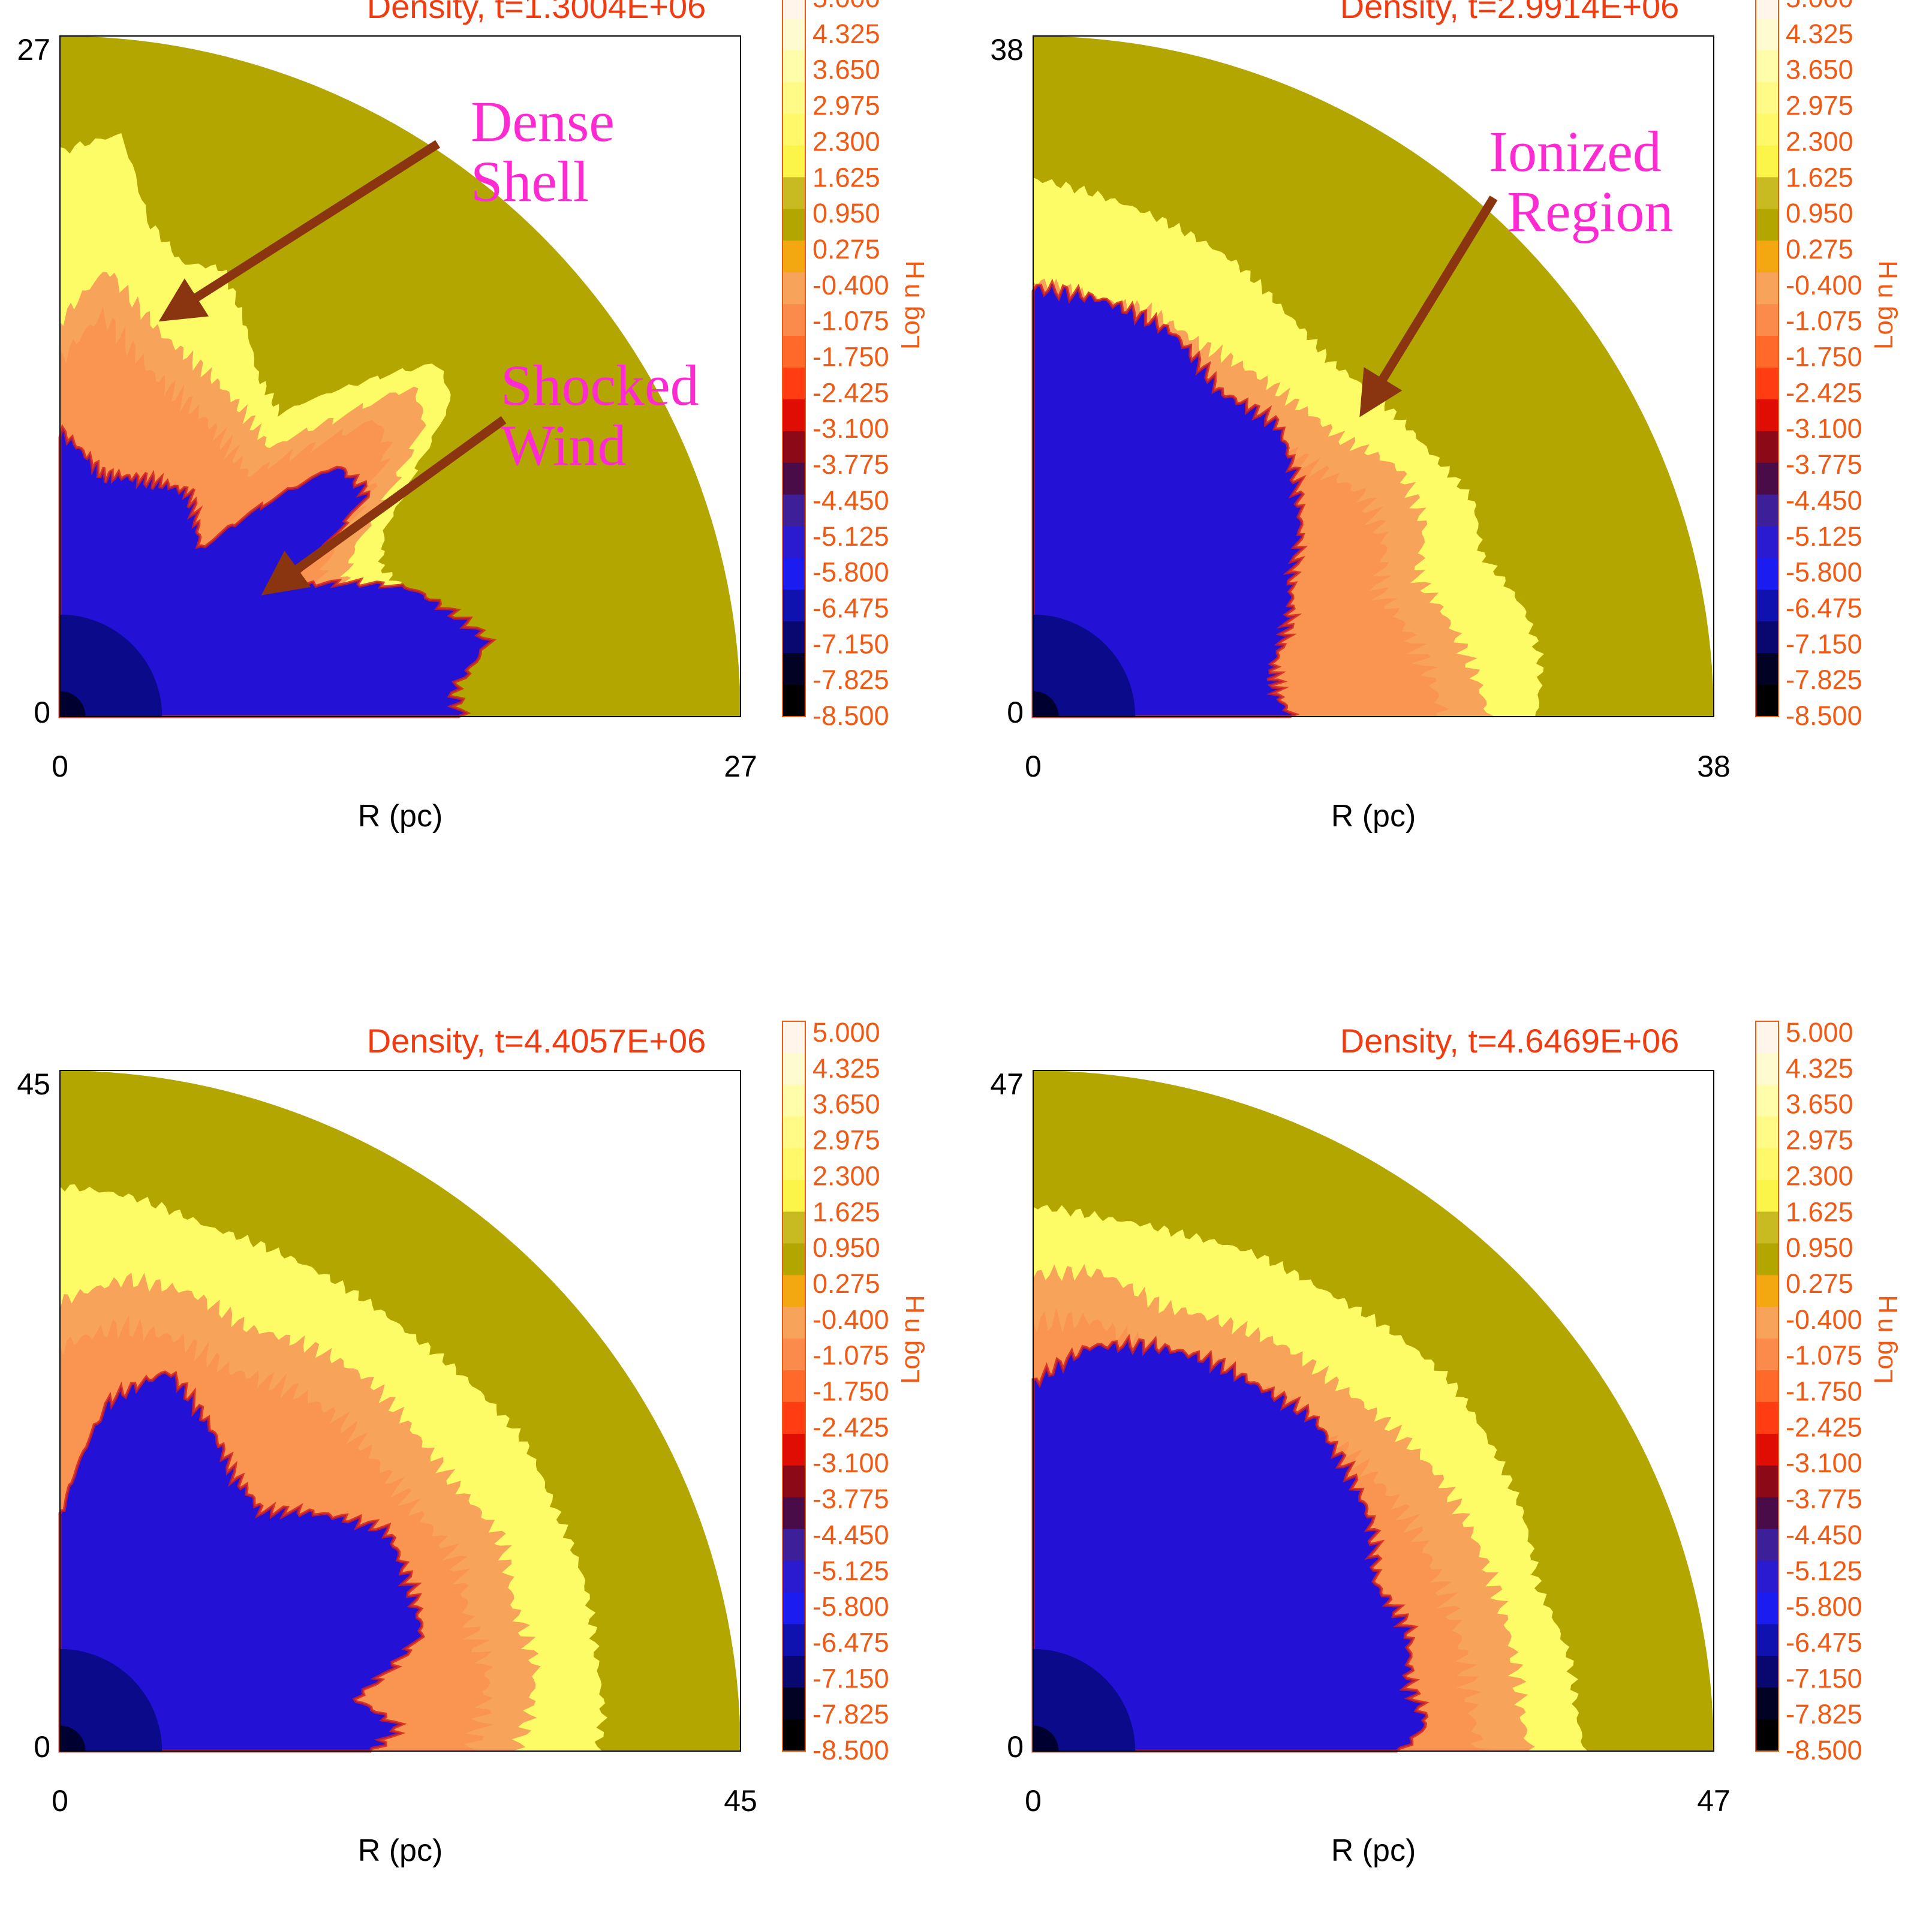  I want to click on x-tick-max: 38, so click(1714, 766).